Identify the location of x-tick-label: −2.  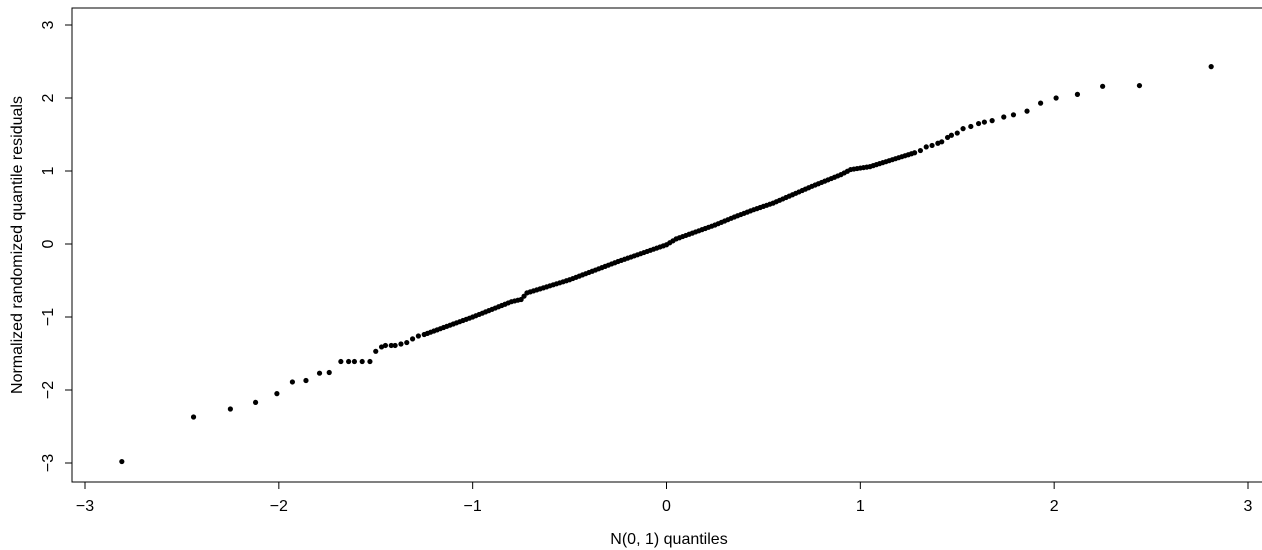
(279, 506).